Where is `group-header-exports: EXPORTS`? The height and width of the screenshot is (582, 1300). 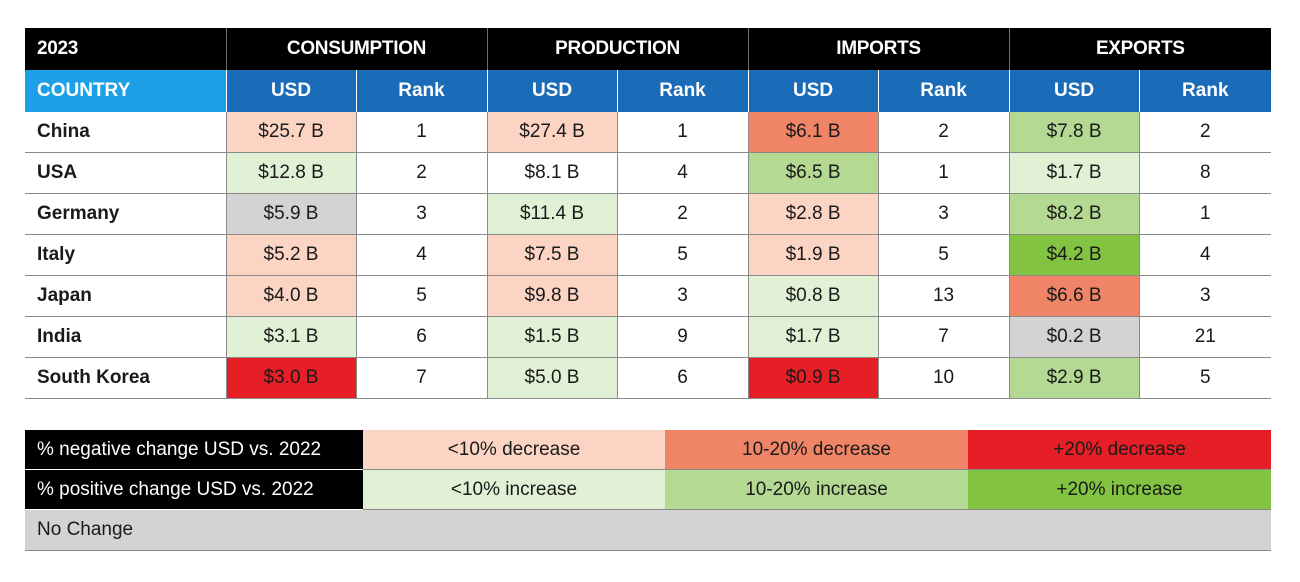 group-header-exports: EXPORTS is located at coordinates (1140, 49).